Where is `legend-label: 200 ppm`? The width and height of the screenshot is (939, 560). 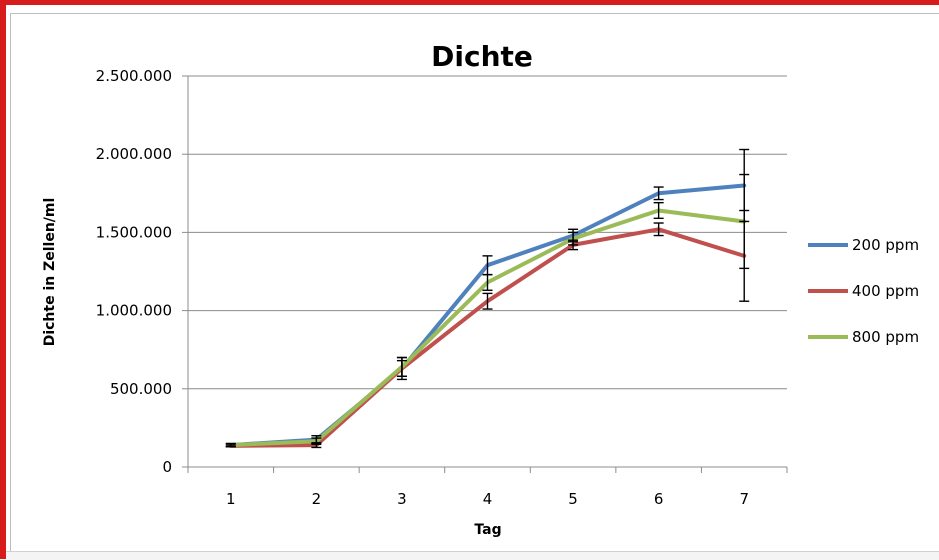
legend-label: 200 ppm is located at coordinates (885, 245).